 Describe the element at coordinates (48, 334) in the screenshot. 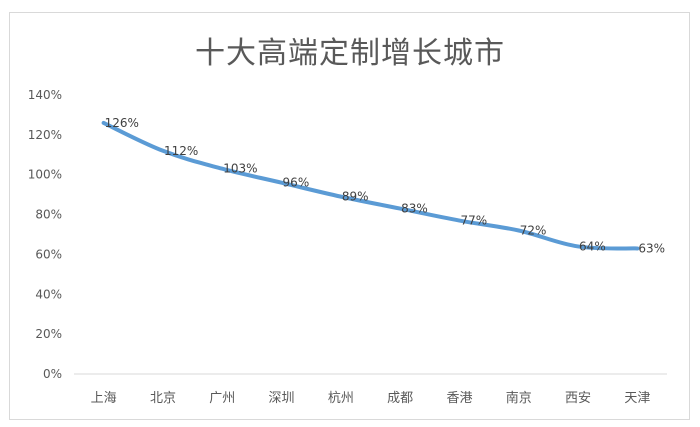

I see `y-tick-label: 20%` at that location.